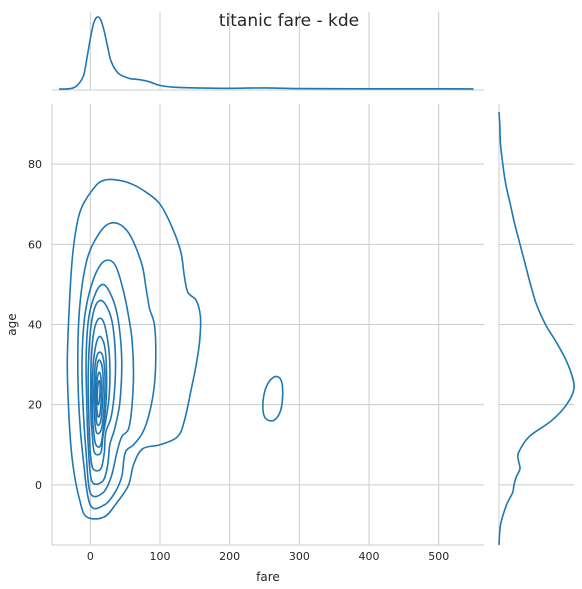 Image resolution: width=582 pixels, height=589 pixels. I want to click on y-tick-labels: 0 20 40 60 80, so click(35, 325).